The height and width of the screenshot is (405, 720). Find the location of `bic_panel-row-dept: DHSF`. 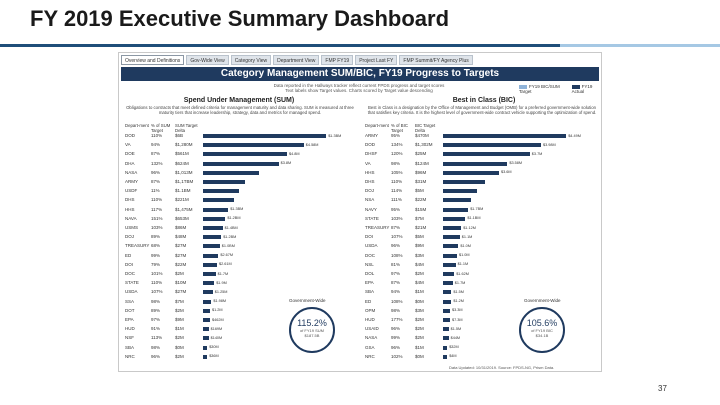

bic_panel-row-dept: DHSF is located at coordinates (371, 154).